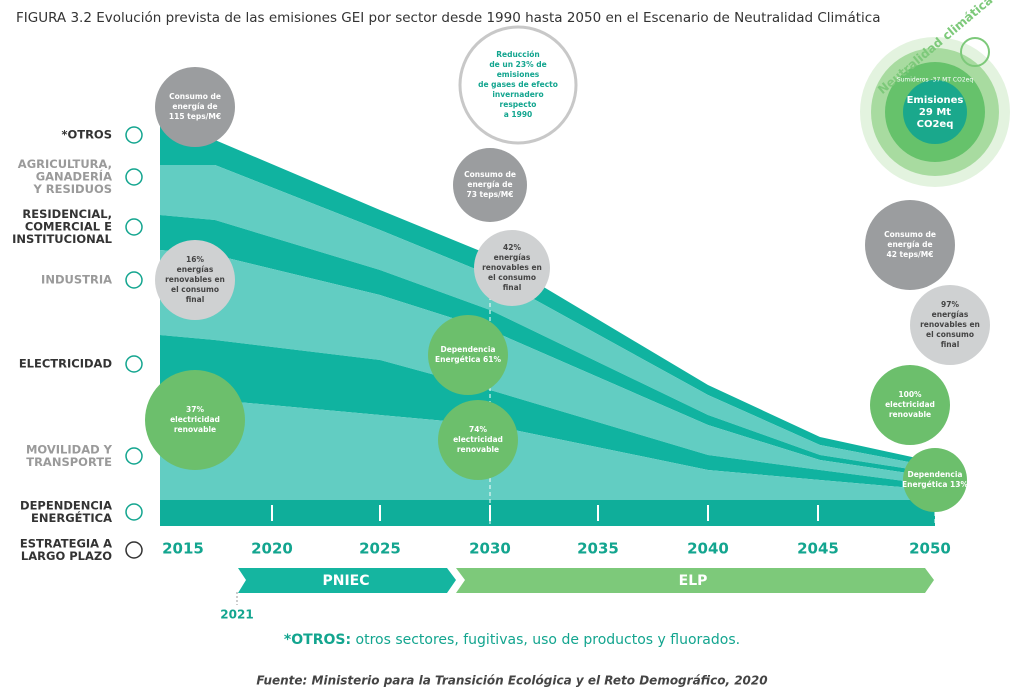 Image resolution: width=1024 pixels, height=696 pixels. Describe the element at coordinates (67, 214) in the screenshot. I see `sector-label: RESIDENCIAL,` at that location.